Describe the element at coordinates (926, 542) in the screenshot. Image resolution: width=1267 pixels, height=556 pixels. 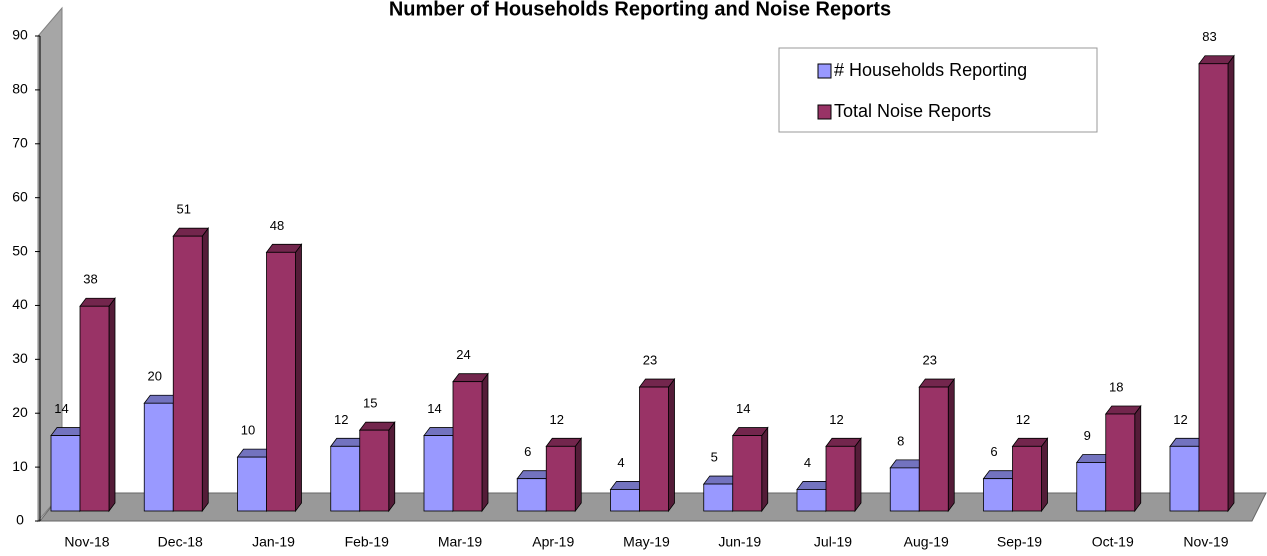
I see `x-tick-label: Aug-19` at that location.